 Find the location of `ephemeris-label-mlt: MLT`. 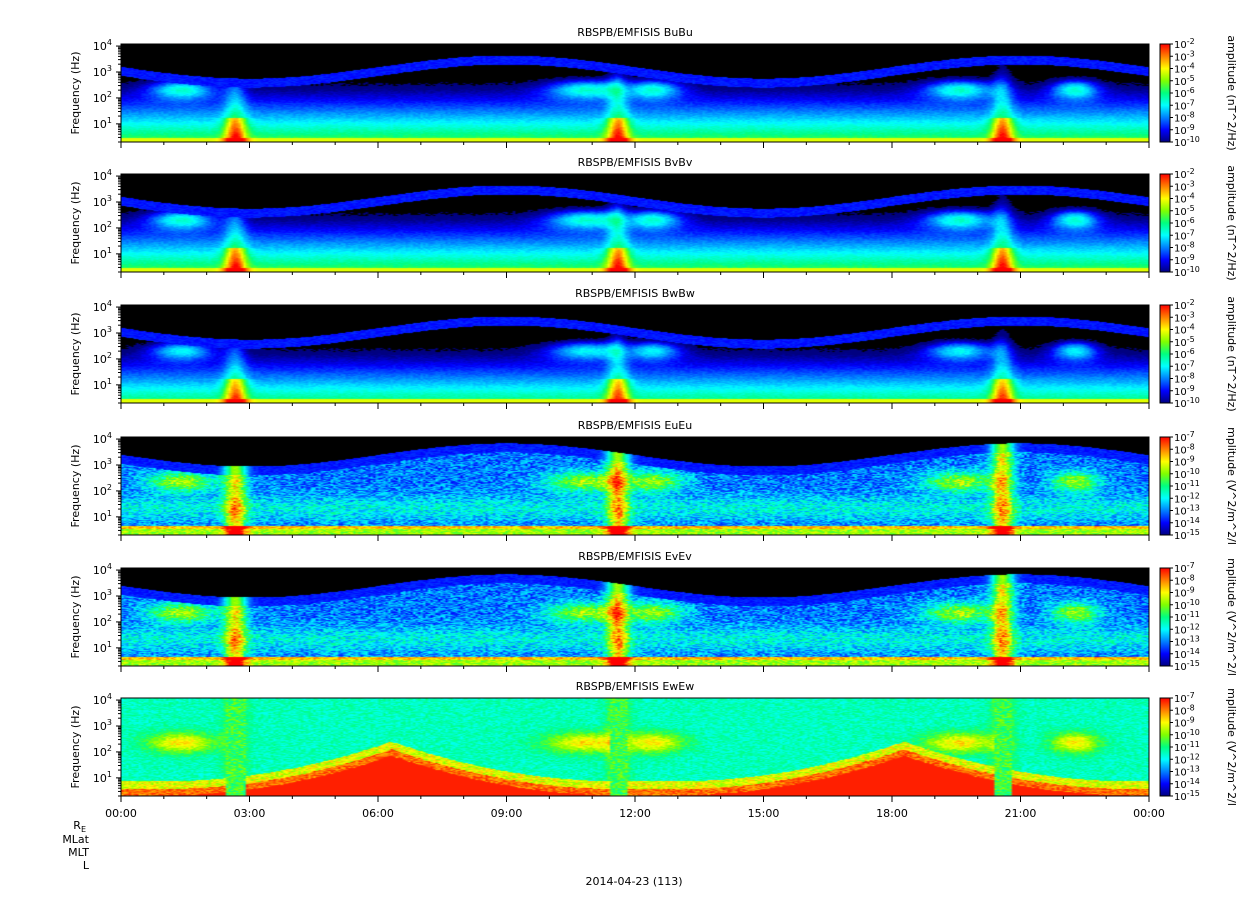

ephemeris-label-mlt: MLT is located at coordinates (78, 852).